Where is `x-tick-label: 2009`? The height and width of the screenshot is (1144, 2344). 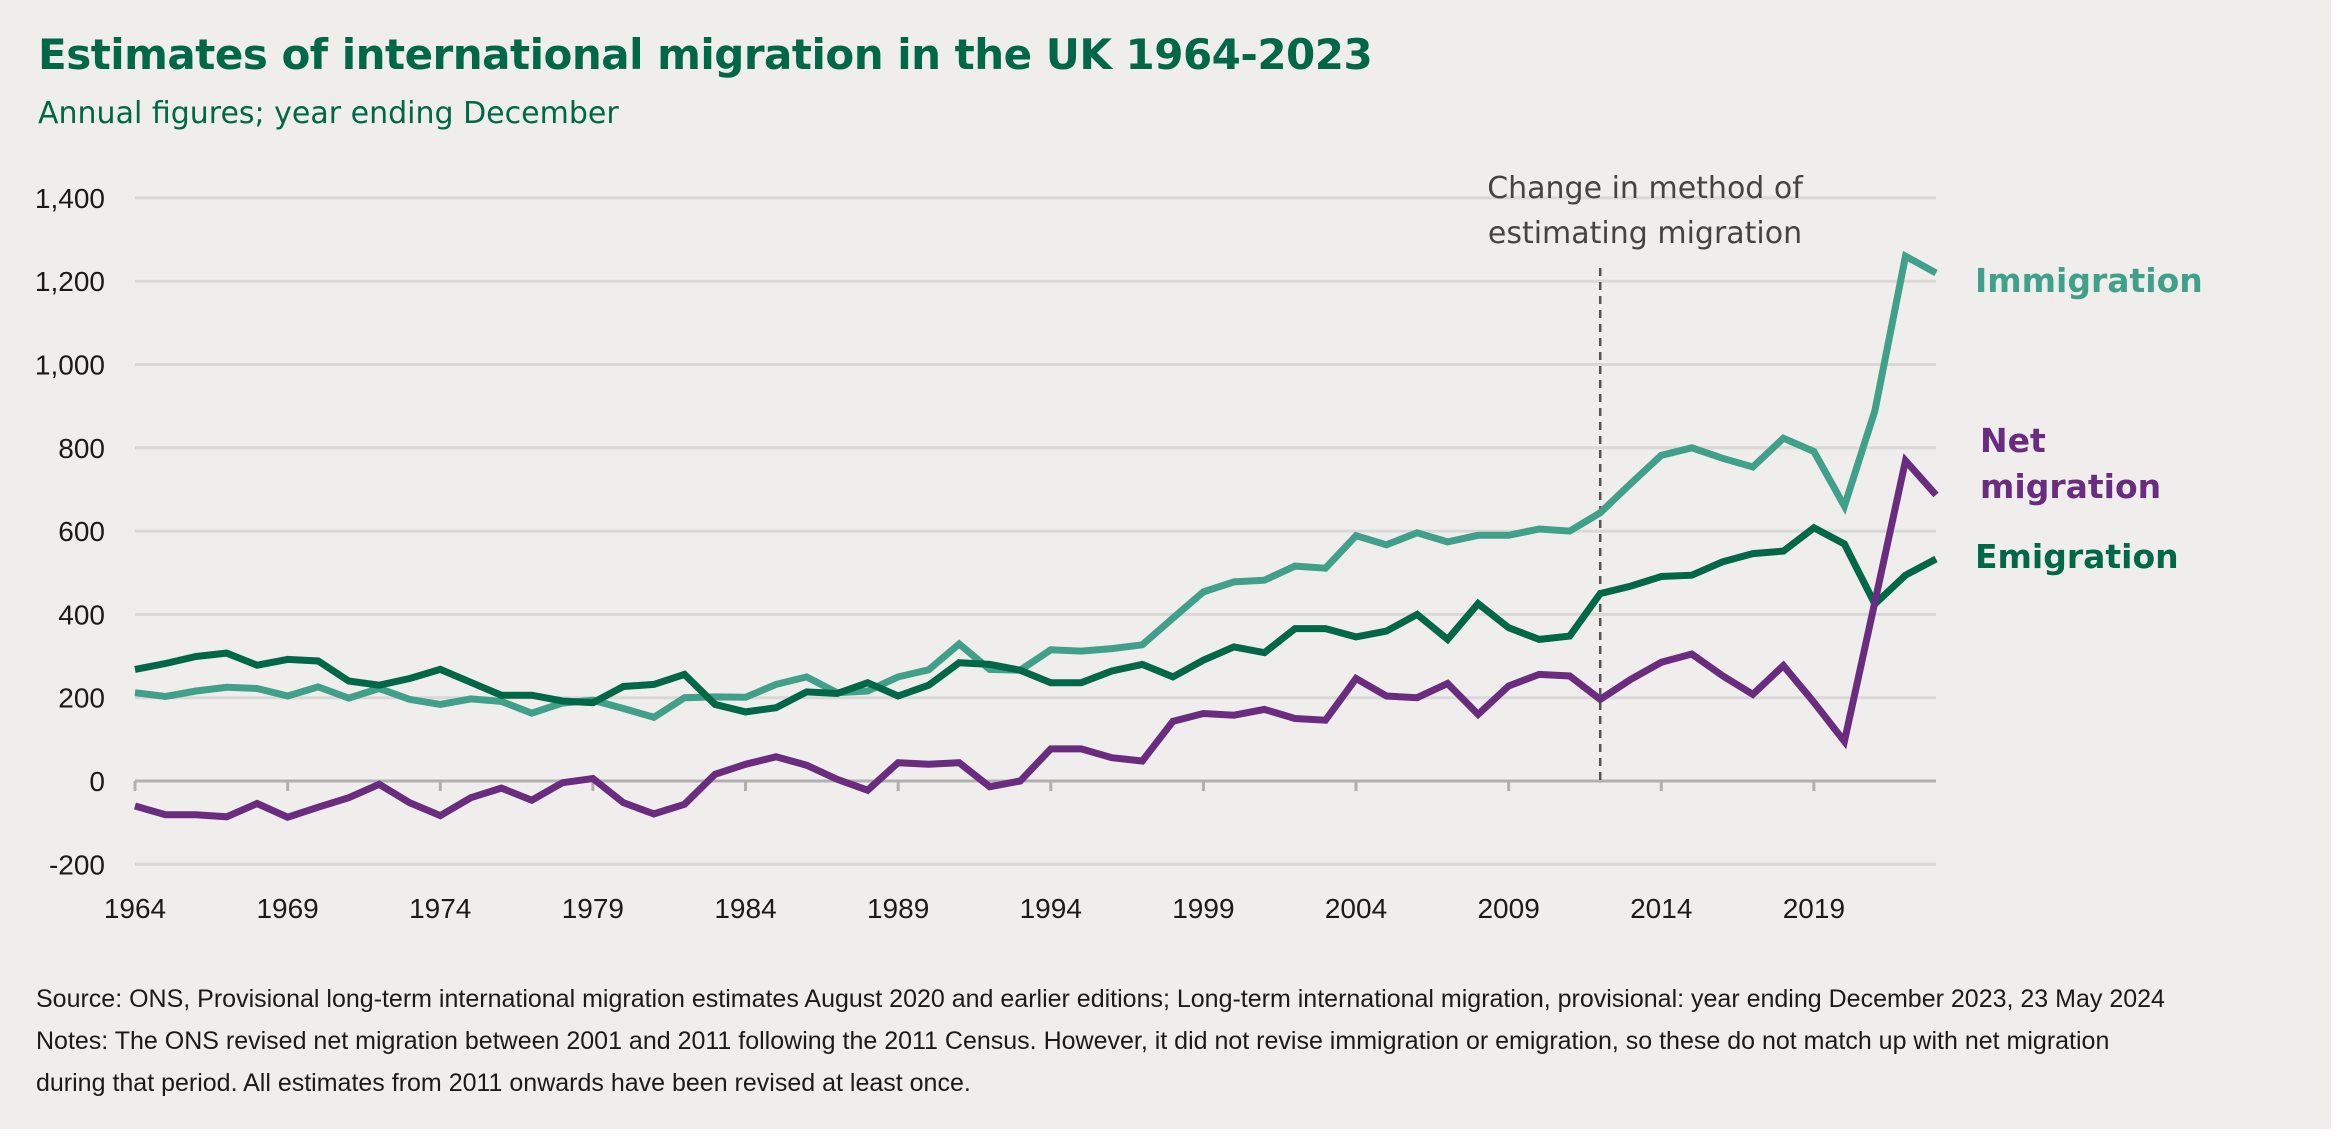 x-tick-label: 2009 is located at coordinates (1508, 908).